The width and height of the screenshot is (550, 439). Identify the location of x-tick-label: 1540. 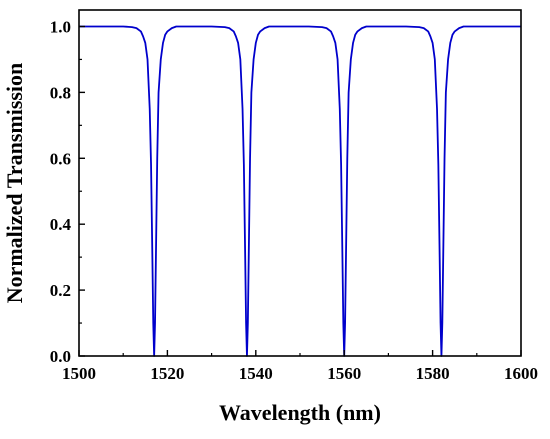
(256, 373).